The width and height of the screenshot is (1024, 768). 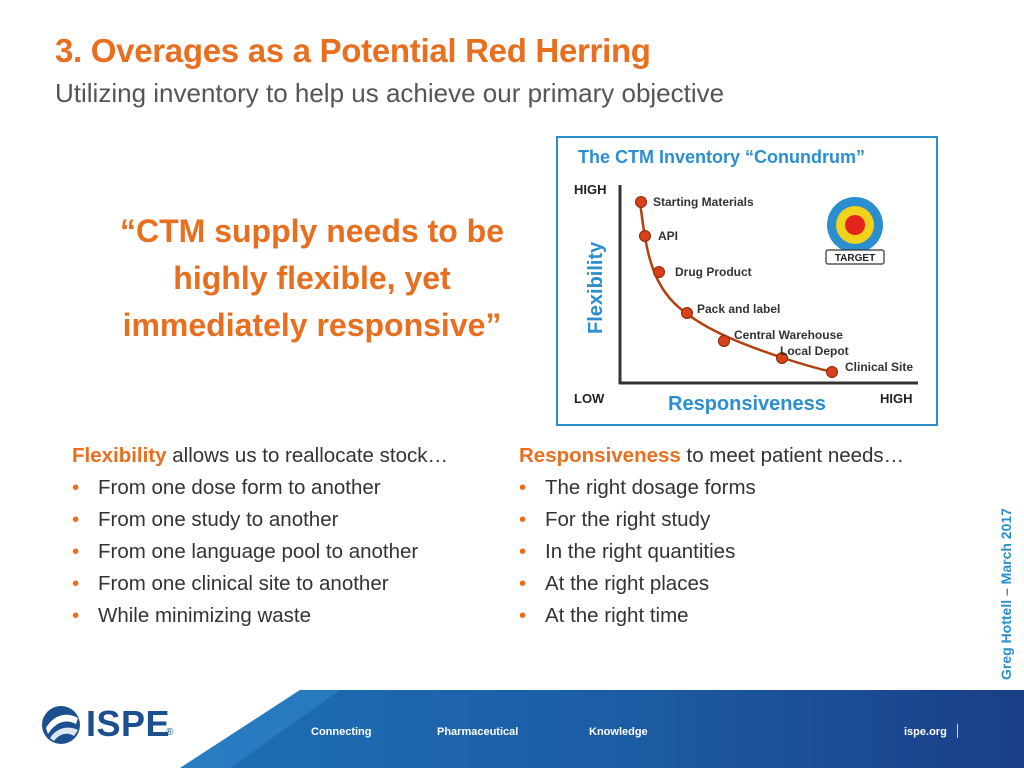 I want to click on list-item: • At the right time, so click(x=739, y=616).